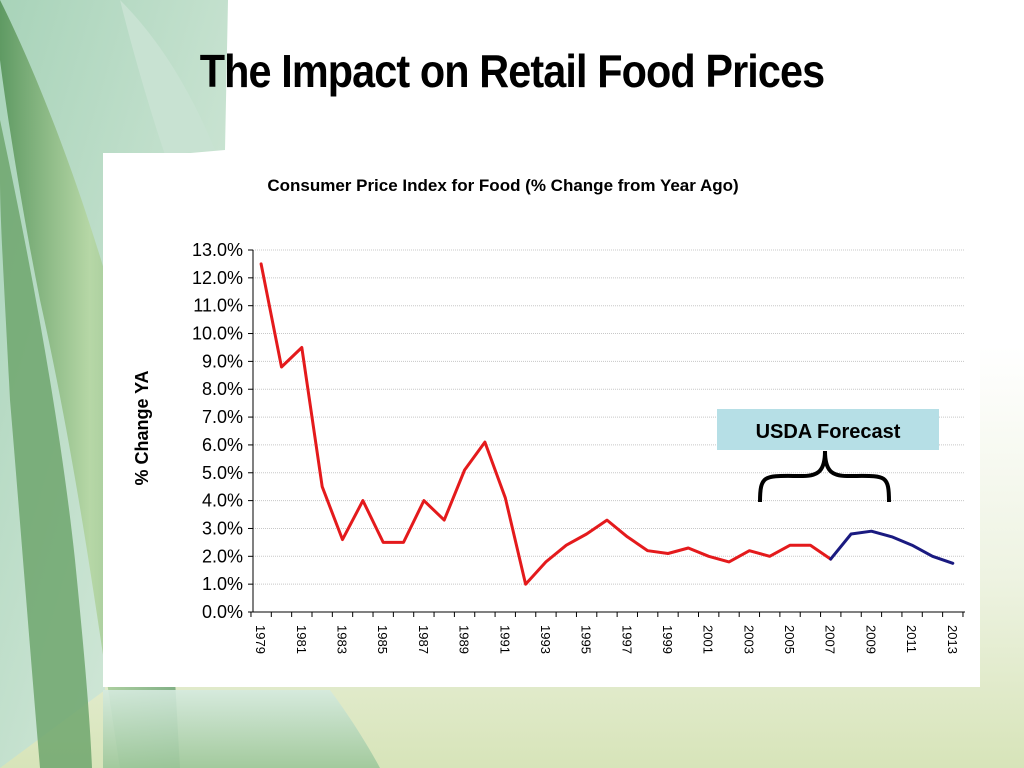 The image size is (1024, 768). What do you see at coordinates (824, 476) in the screenshot?
I see `forecast-brace` at bounding box center [824, 476].